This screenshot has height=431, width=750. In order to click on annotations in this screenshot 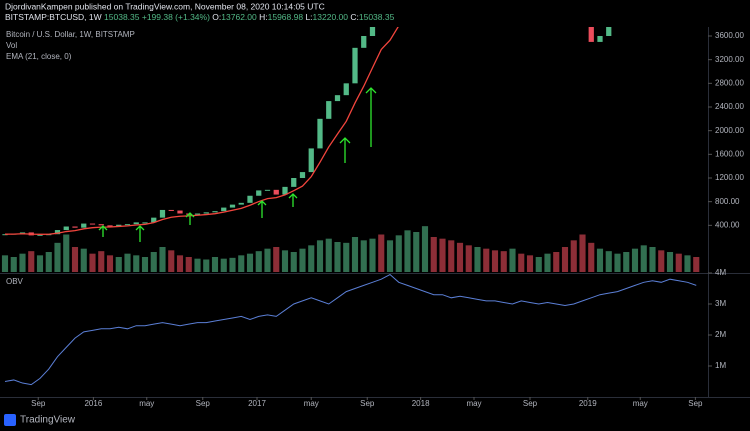, I will do `click(237, 164)`.